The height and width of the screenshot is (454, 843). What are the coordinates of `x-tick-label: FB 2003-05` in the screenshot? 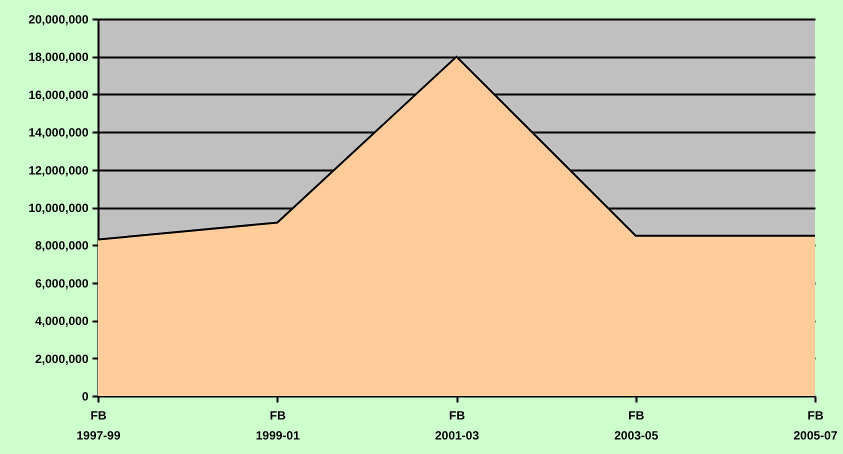 It's located at (636, 425).